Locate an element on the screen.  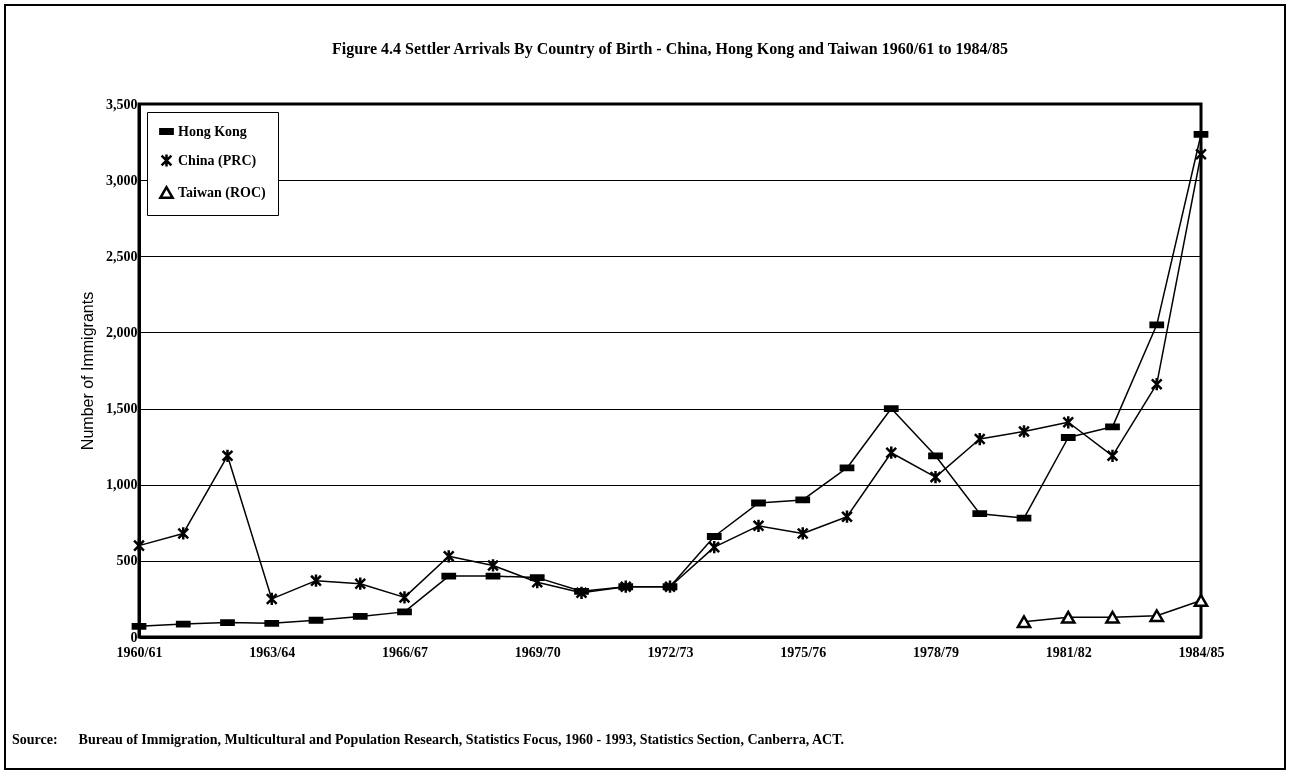
x-tick-label: 1978/79 is located at coordinates (936, 652).